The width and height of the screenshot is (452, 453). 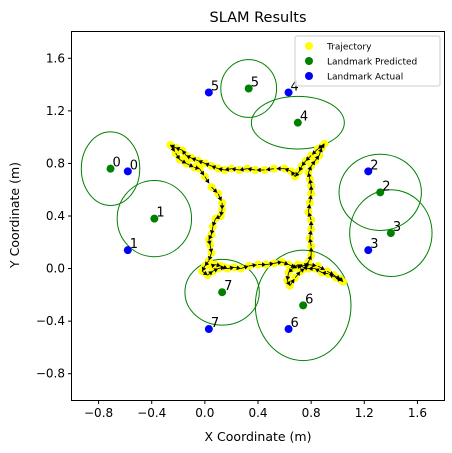 I want to click on x-tick-label: −0.4, so click(x=151, y=413).